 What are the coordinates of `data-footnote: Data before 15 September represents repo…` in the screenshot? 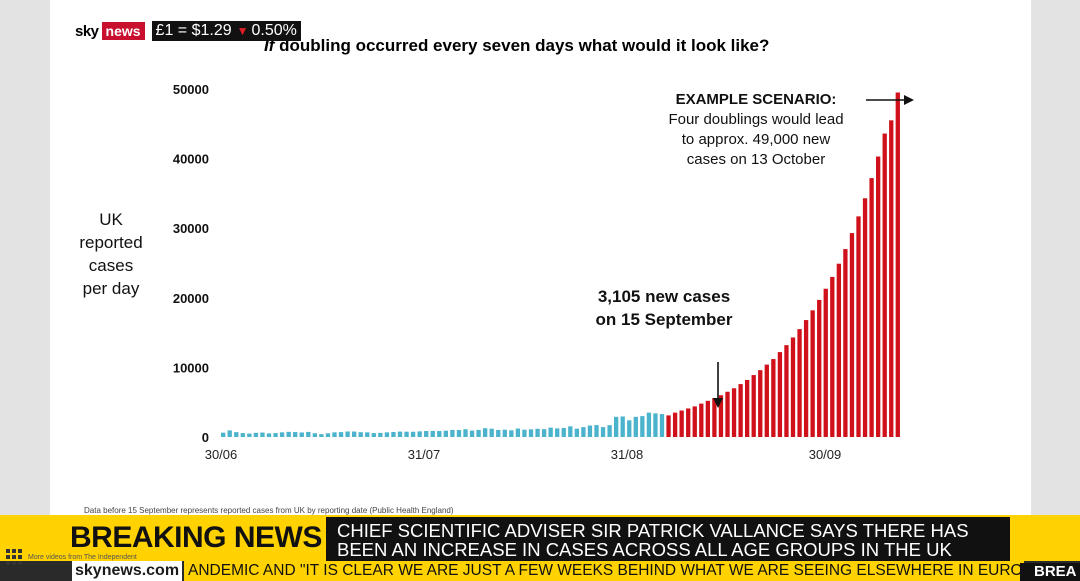 It's located at (269, 510).